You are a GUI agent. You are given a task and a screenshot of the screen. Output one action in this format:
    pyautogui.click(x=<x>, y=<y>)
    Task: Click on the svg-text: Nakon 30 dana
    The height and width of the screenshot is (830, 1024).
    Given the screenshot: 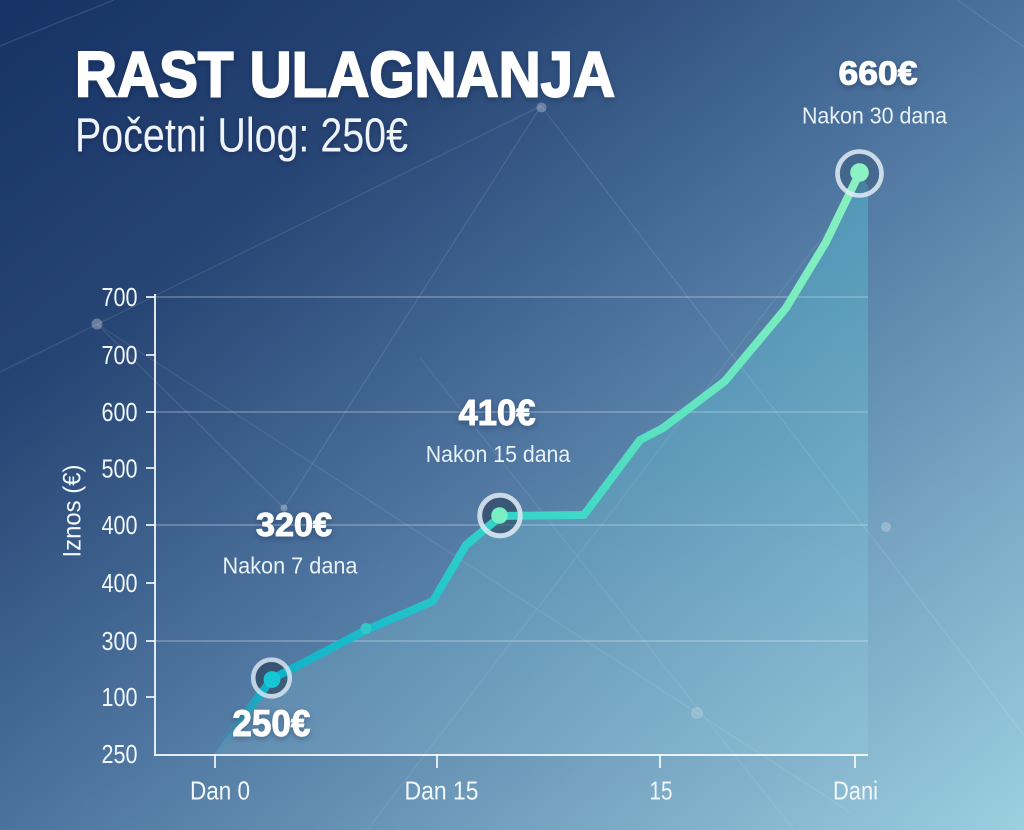 What is the action you would take?
    pyautogui.click(x=875, y=115)
    